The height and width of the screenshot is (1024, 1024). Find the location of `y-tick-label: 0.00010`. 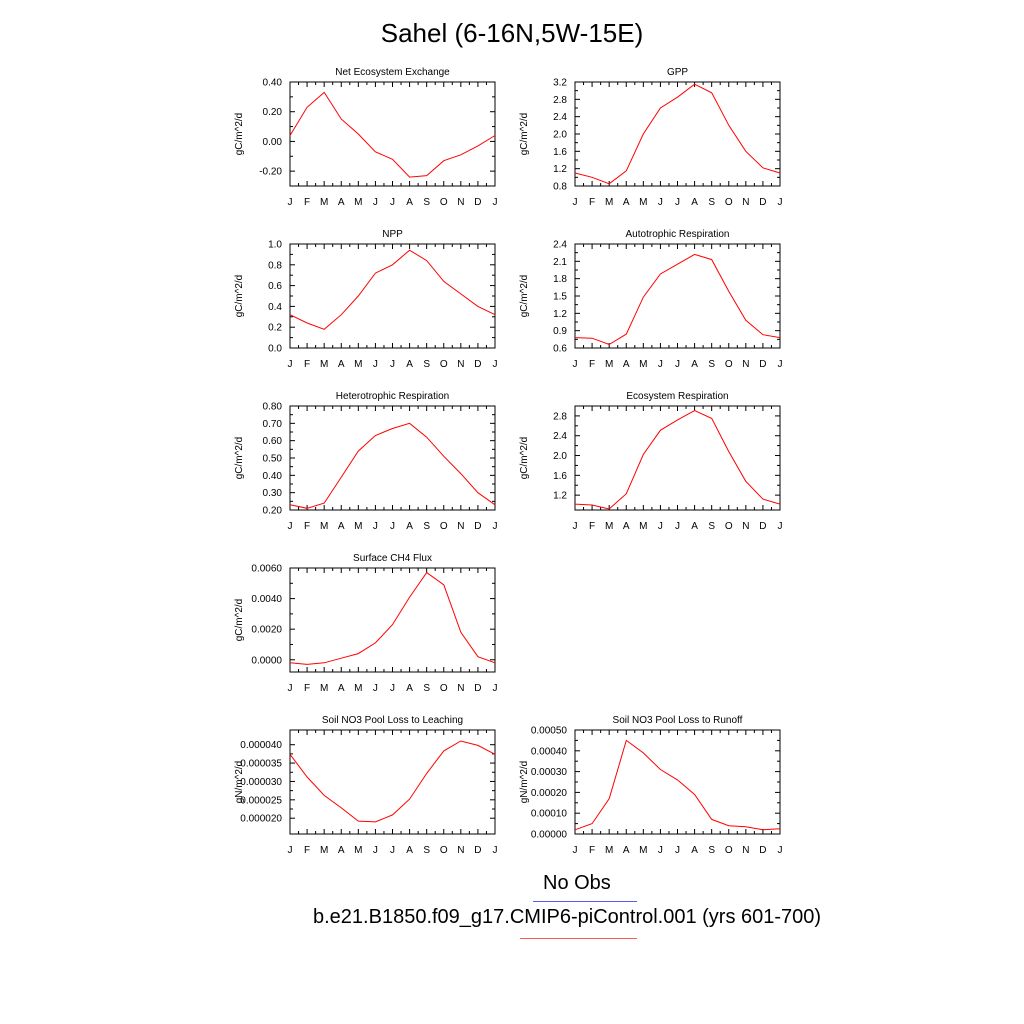

y-tick-label: 0.00010 is located at coordinates (549, 814).